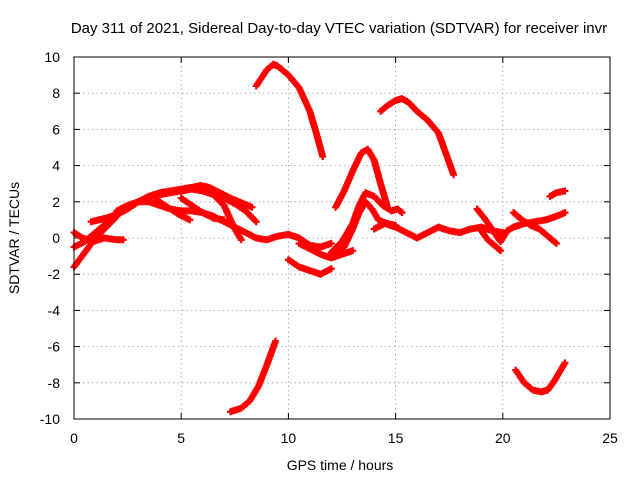 Image resolution: width=640 pixels, height=480 pixels. Describe the element at coordinates (54, 347) in the screenshot. I see `y-tick-label: -6` at that location.